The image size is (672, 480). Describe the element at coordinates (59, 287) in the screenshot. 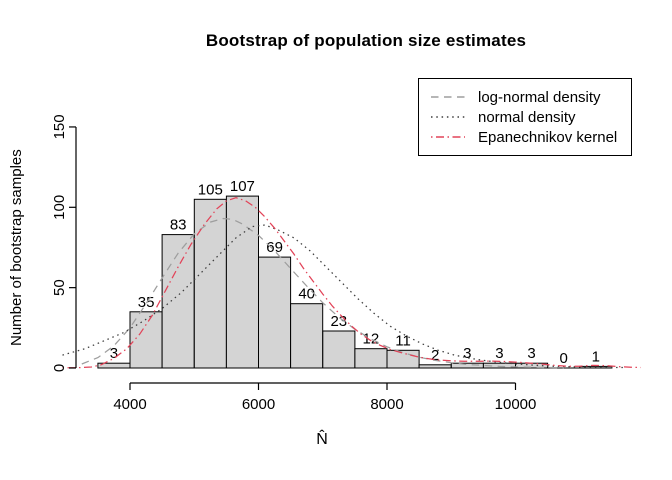

I see `y-tick-label: 50` at that location.